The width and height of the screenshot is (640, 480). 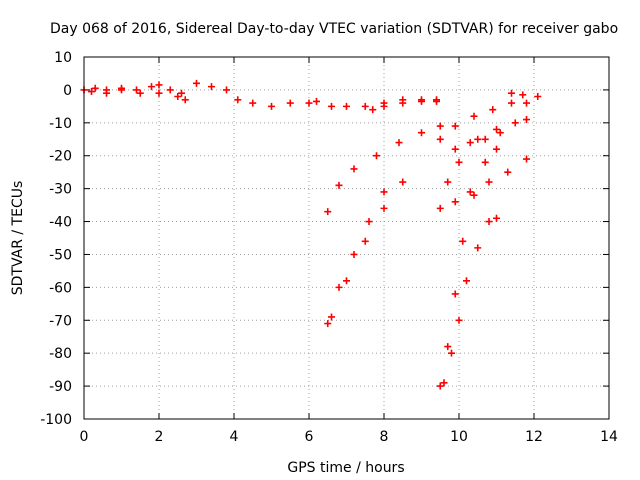 What do you see at coordinates (60, 157) in the screenshot?
I see `y-tick-label-3: -20` at bounding box center [60, 157].